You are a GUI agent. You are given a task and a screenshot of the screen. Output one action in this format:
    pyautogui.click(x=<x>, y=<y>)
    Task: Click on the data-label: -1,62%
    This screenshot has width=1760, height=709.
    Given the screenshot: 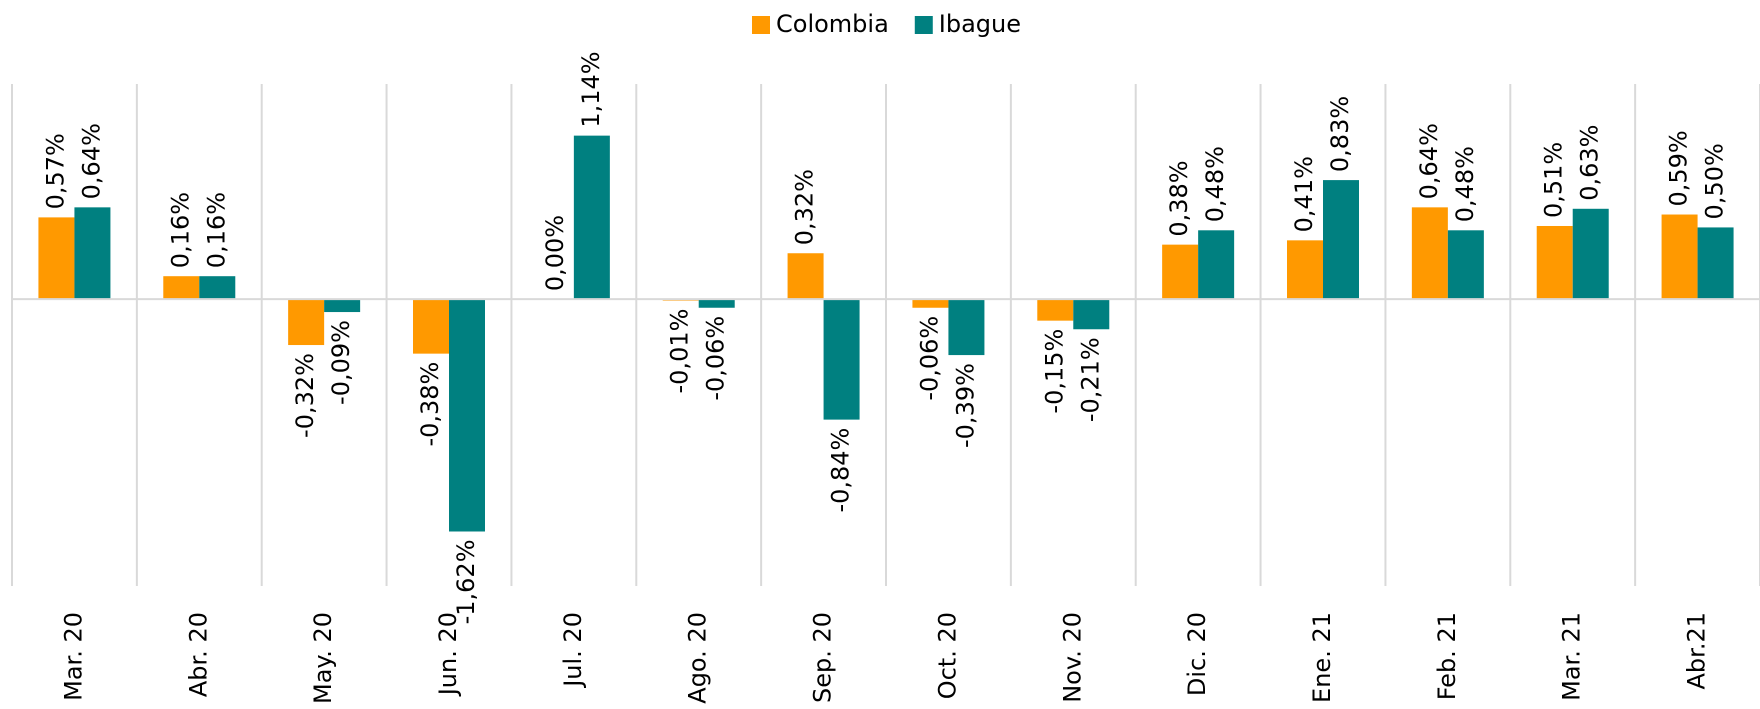 What is the action you would take?
    pyautogui.click(x=466, y=581)
    